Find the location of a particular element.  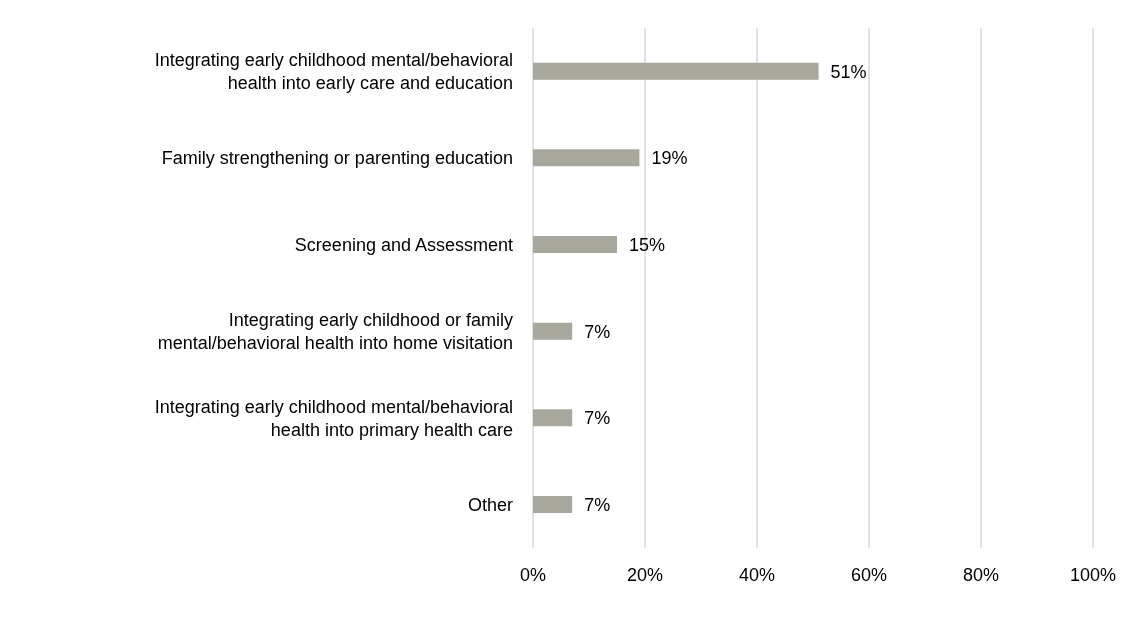

x-tick-label: 80% is located at coordinates (981, 574).